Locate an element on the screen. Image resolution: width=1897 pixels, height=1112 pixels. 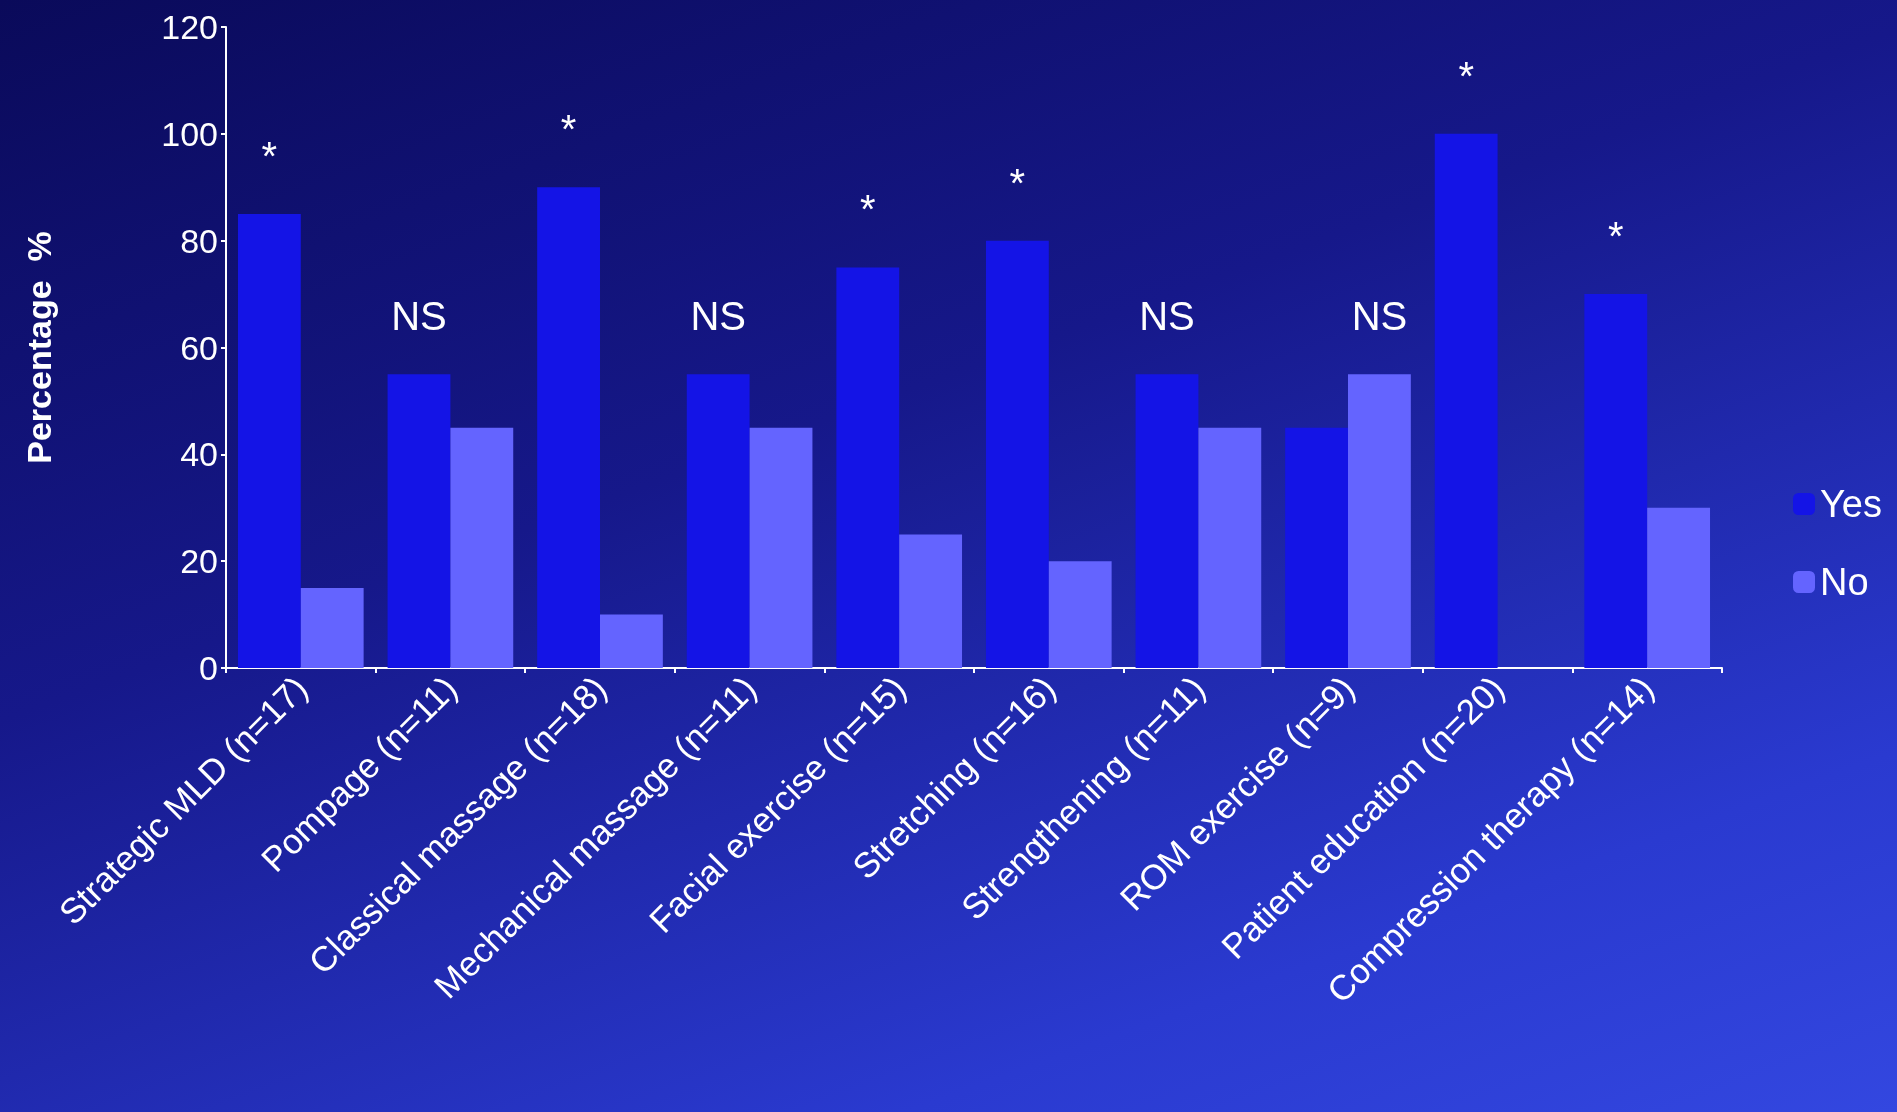
legend-label: No is located at coordinates (1844, 582).